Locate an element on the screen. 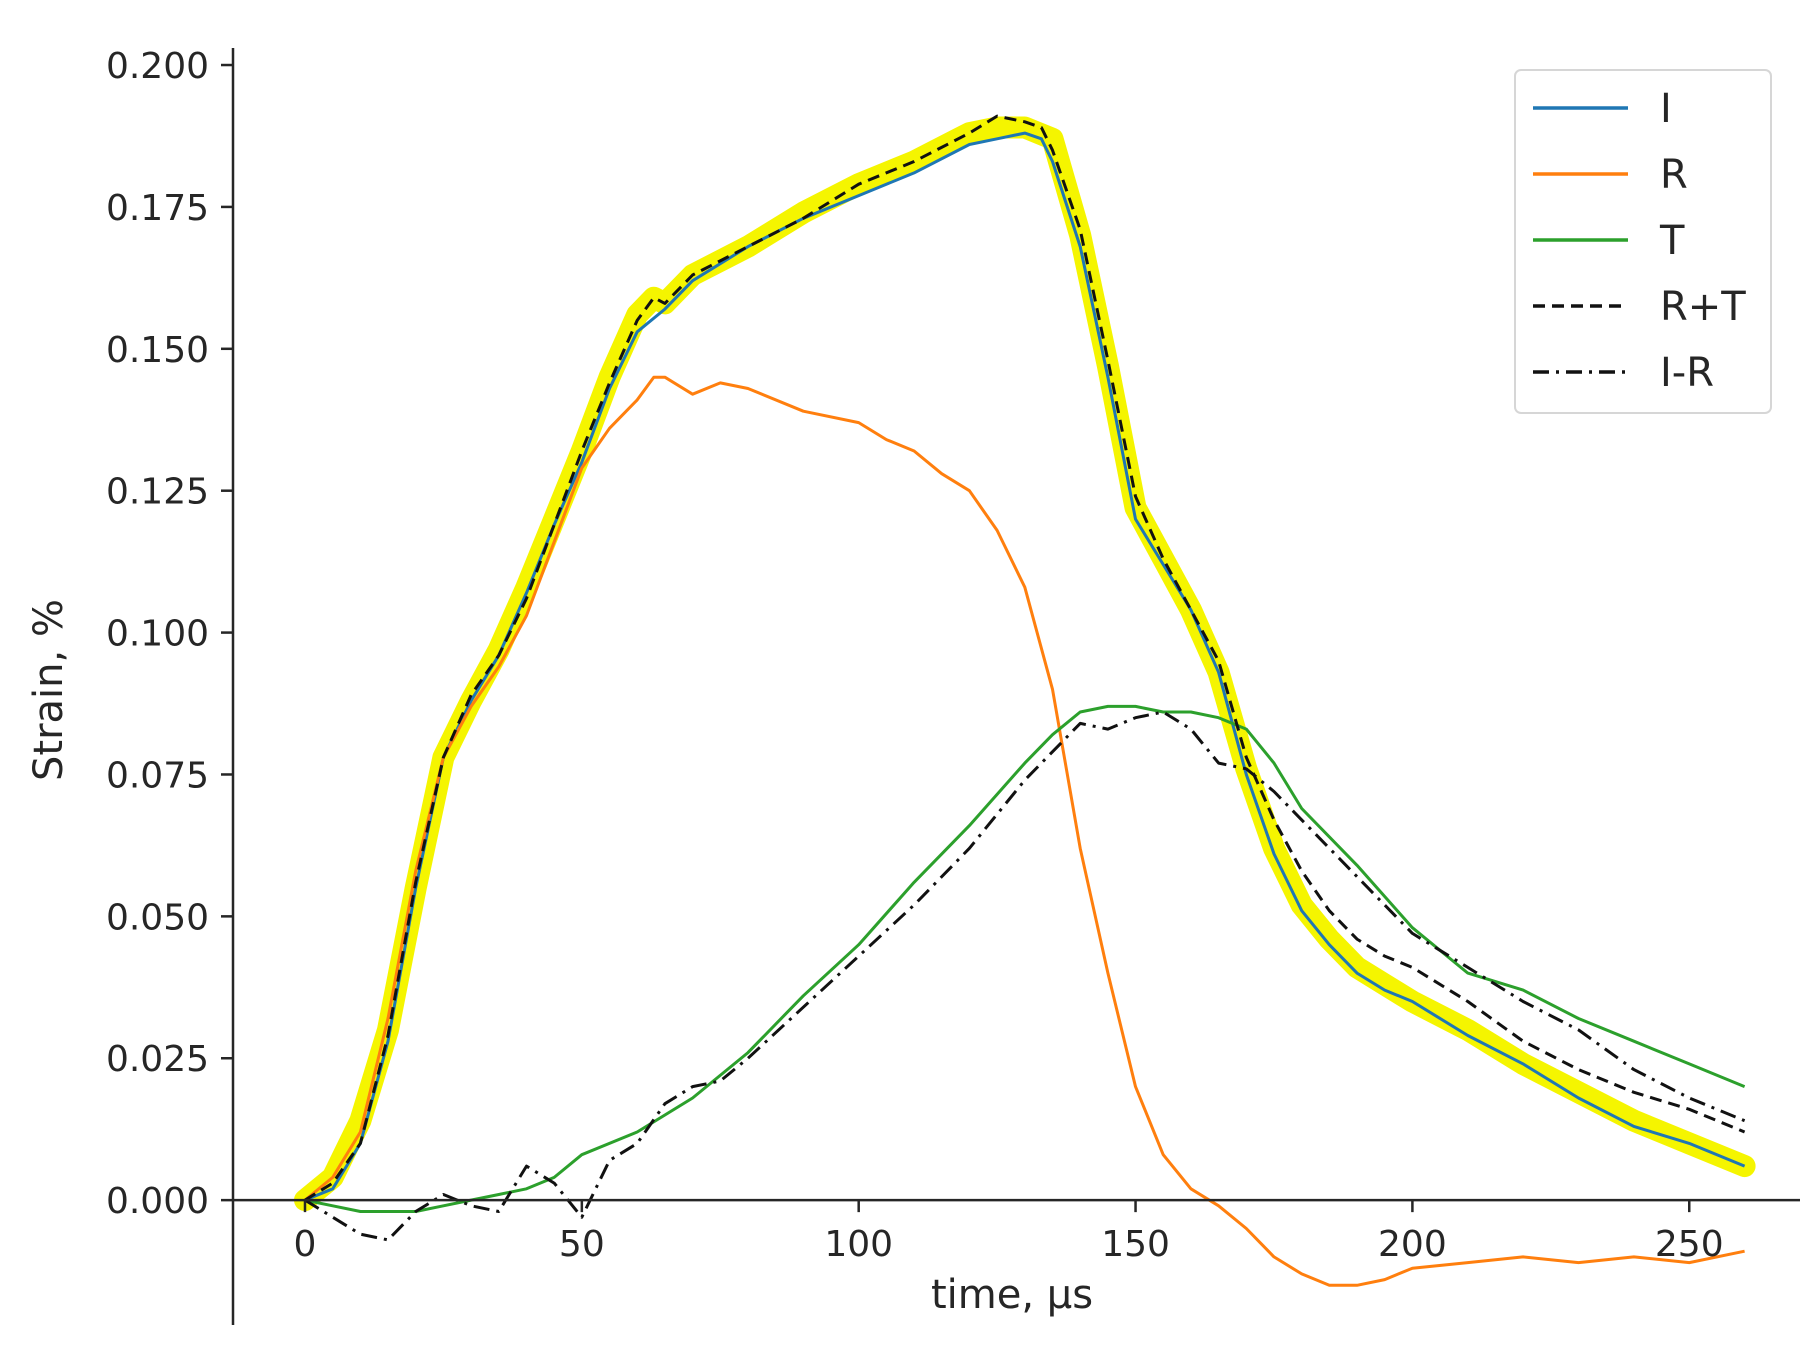  x-tick-label: 200 is located at coordinates (1412, 1244).